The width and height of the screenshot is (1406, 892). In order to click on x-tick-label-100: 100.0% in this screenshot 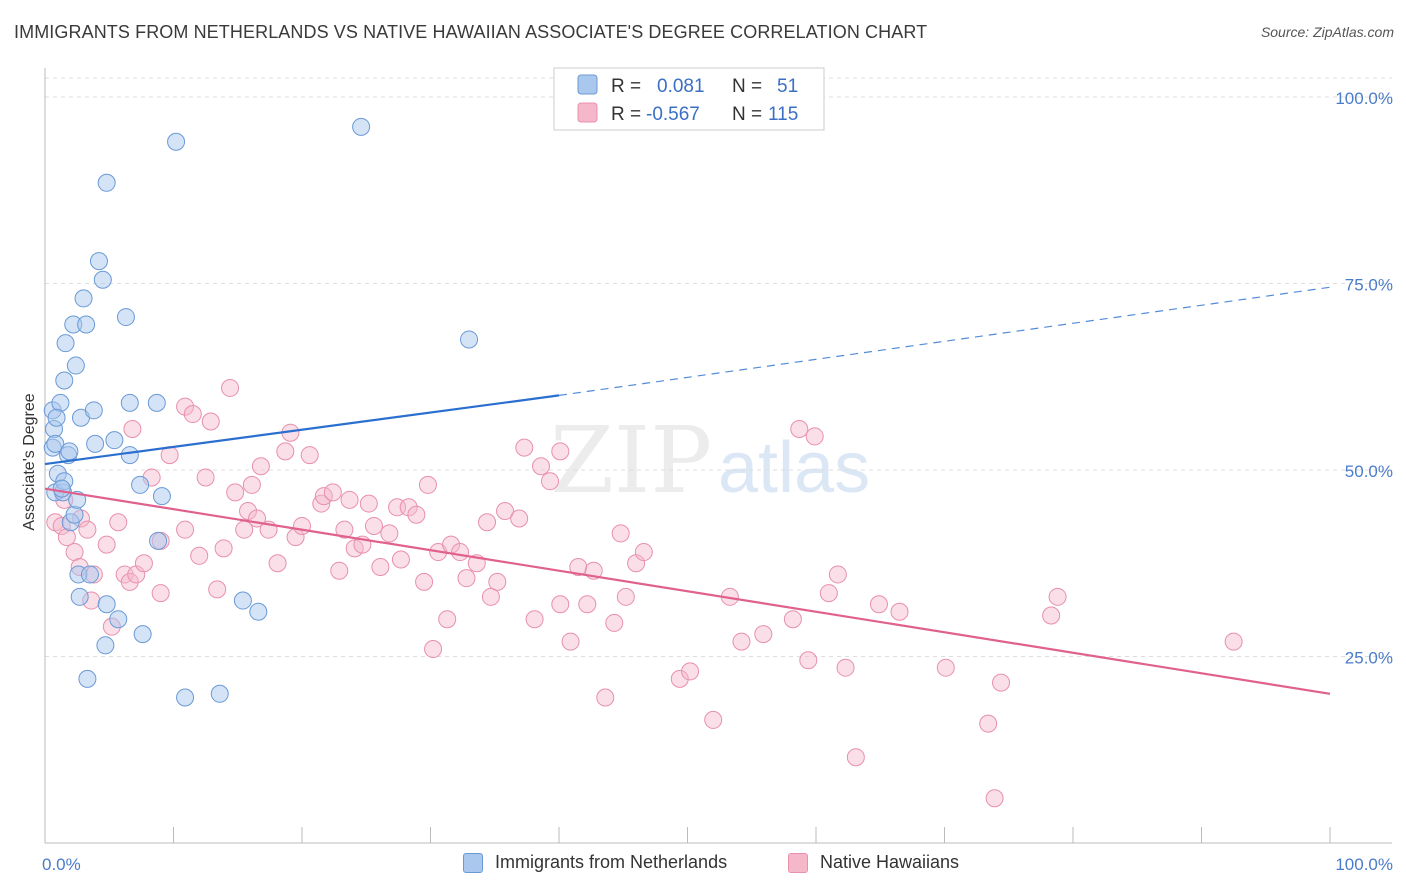, I will do `click(1364, 864)`.